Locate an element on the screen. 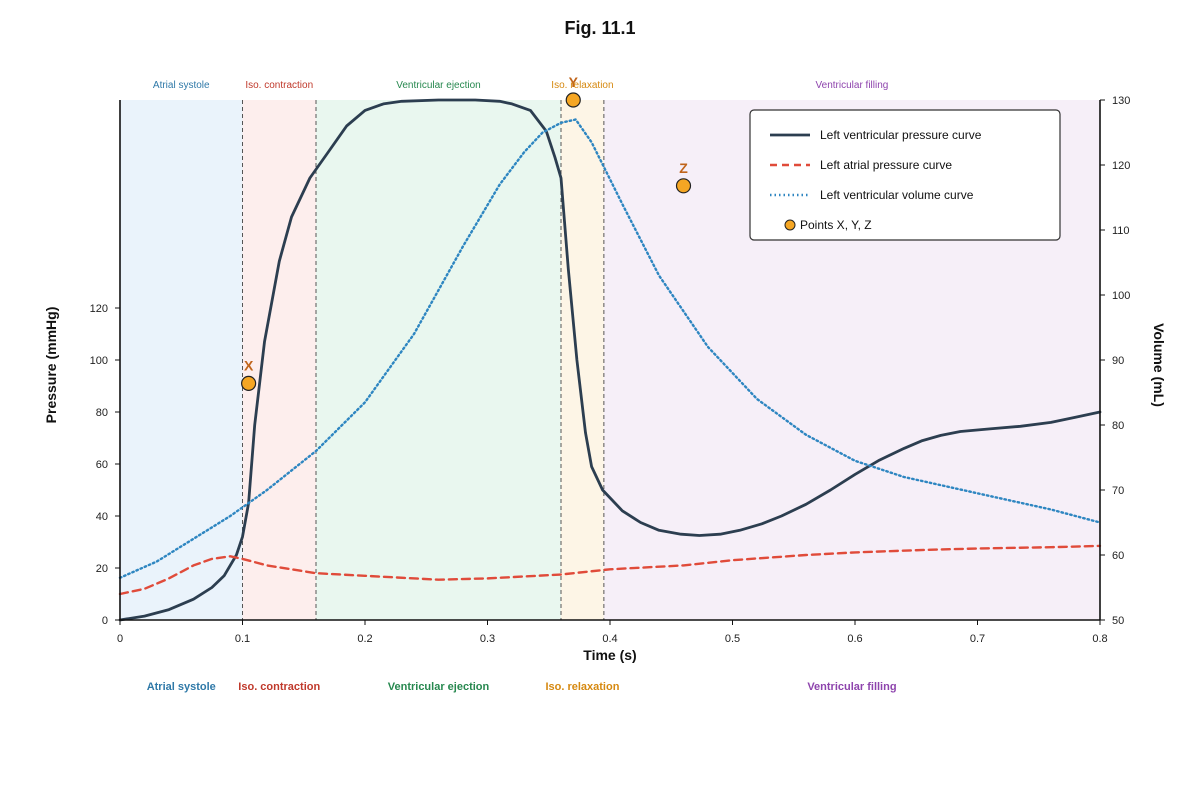 The height and width of the screenshot is (800, 1200). y2-tick-label: 130 is located at coordinates (1121, 101).